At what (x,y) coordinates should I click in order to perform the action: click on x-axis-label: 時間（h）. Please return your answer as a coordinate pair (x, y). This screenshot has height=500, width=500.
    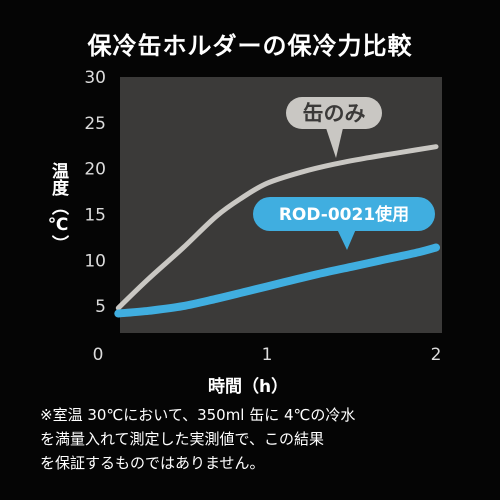
    Looking at the image, I should click on (248, 387).